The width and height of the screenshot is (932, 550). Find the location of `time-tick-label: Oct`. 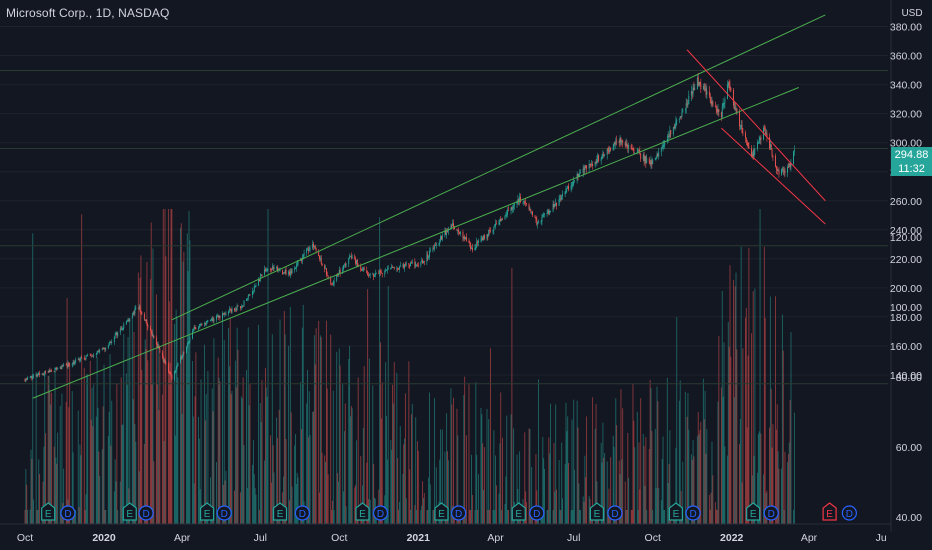

time-tick-label: Oct is located at coordinates (339, 538).